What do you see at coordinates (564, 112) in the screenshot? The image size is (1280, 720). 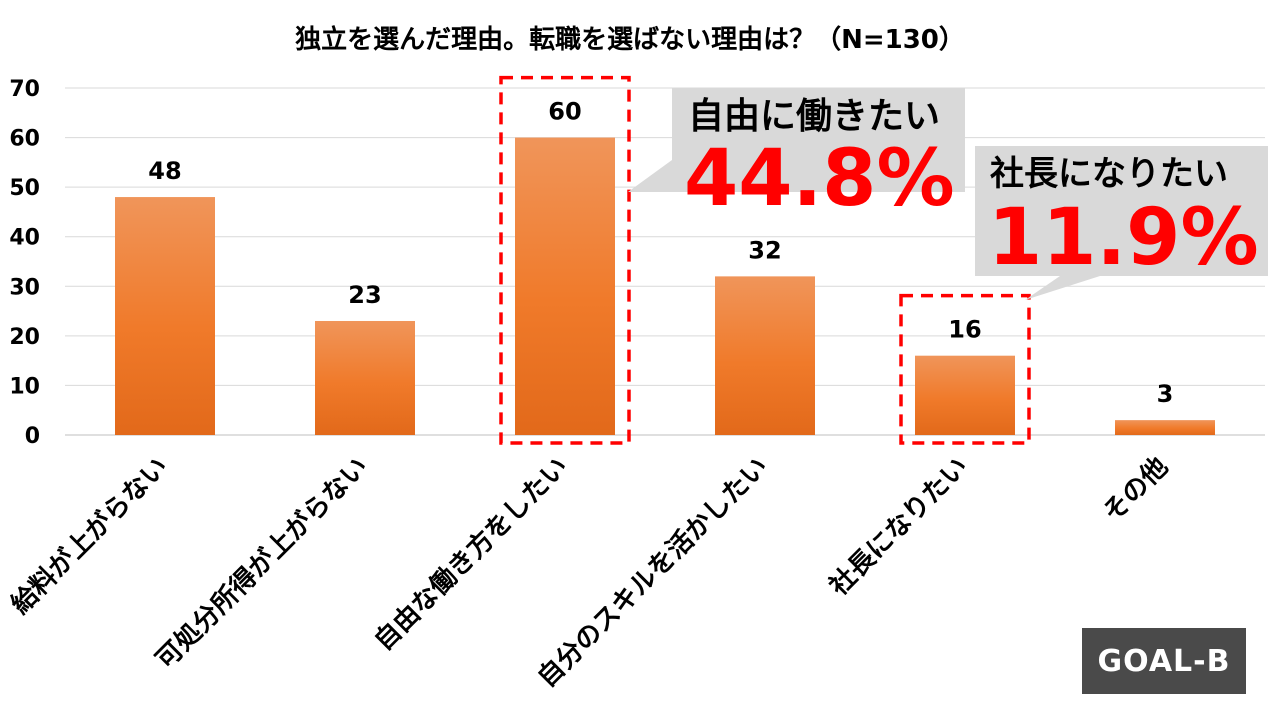 I see `bar-value-label: 60` at bounding box center [564, 112].